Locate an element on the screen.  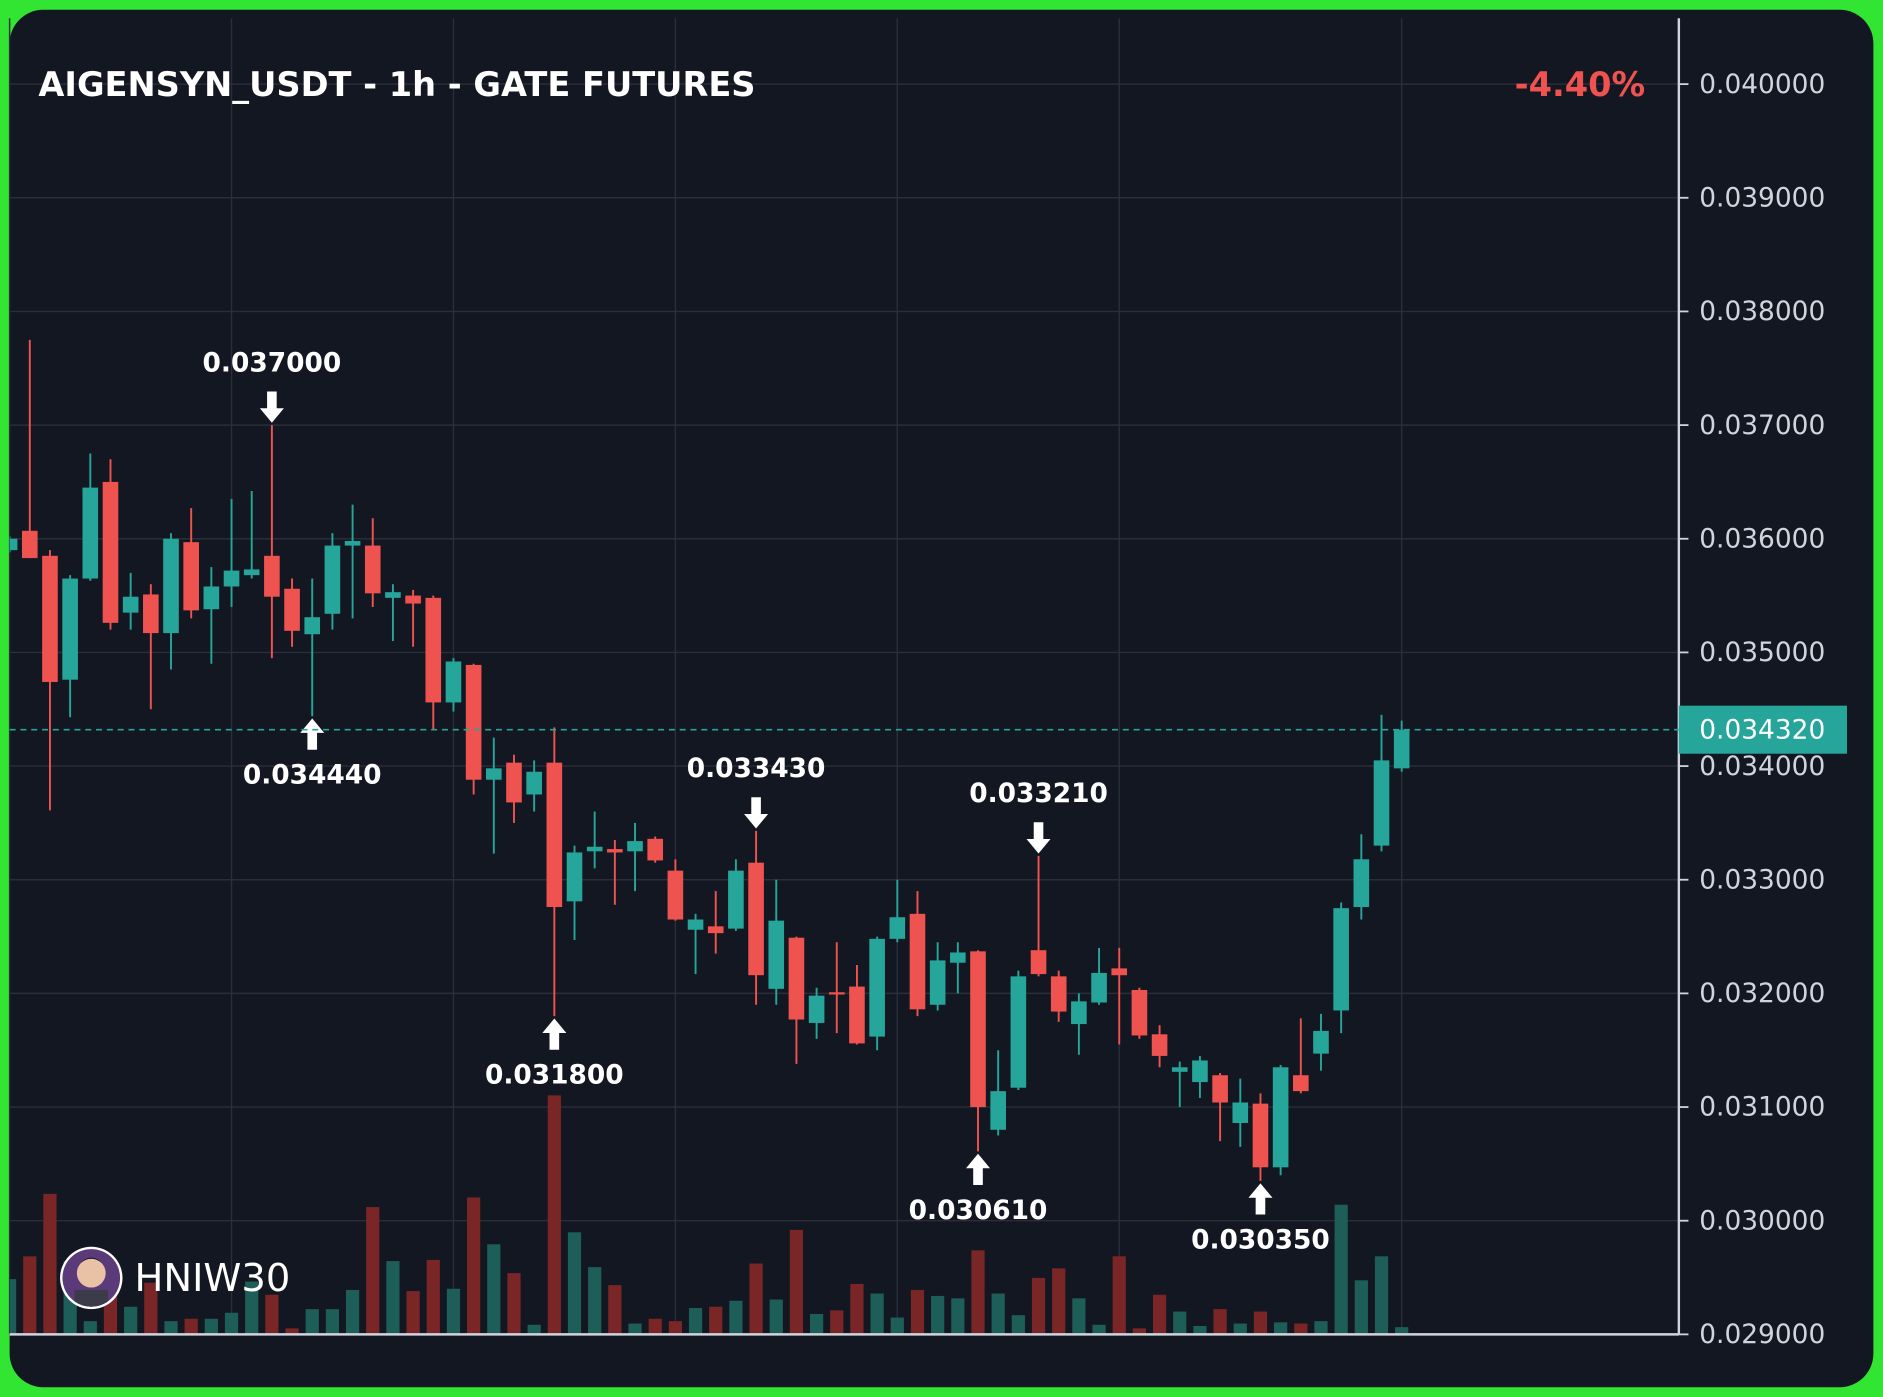
avatar-face is located at coordinates (91, 1273).